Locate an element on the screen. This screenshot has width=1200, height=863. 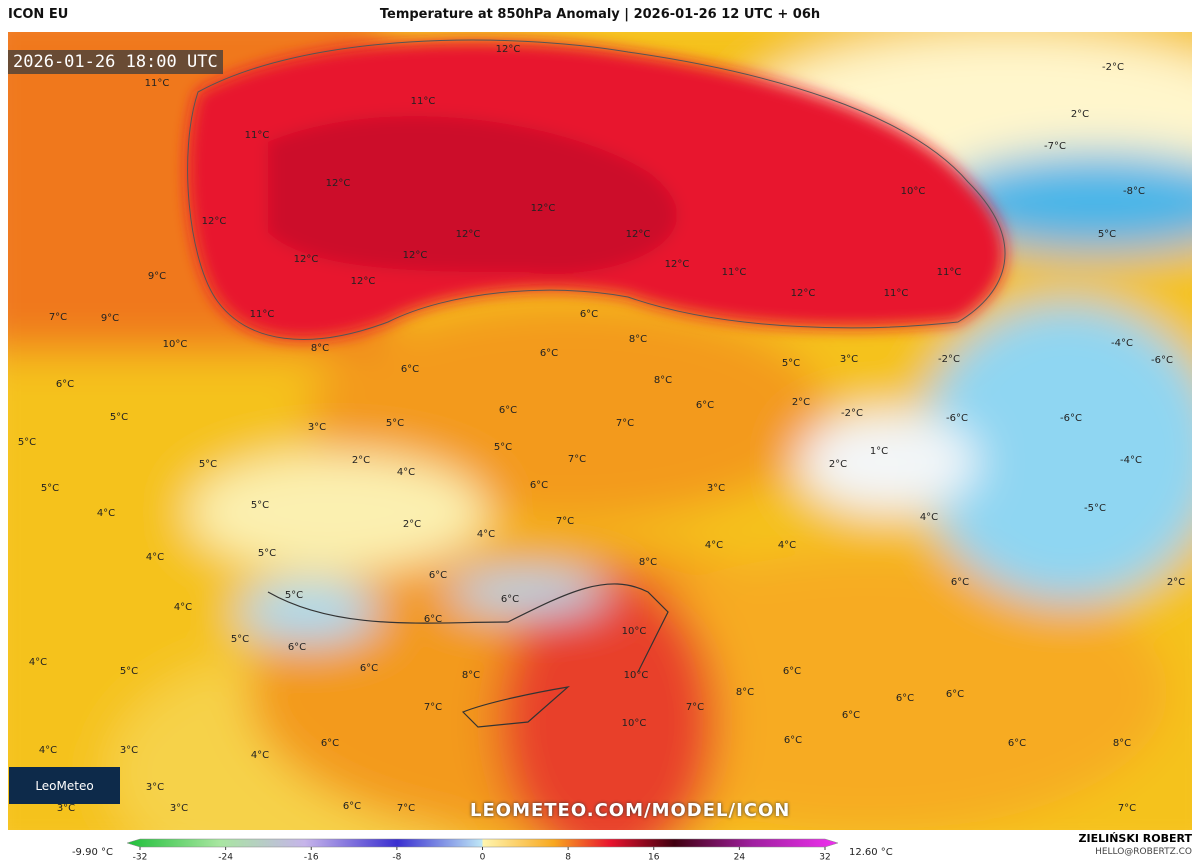
author: ZIELIŃSKI ROBERT is located at coordinates (1135, 838).